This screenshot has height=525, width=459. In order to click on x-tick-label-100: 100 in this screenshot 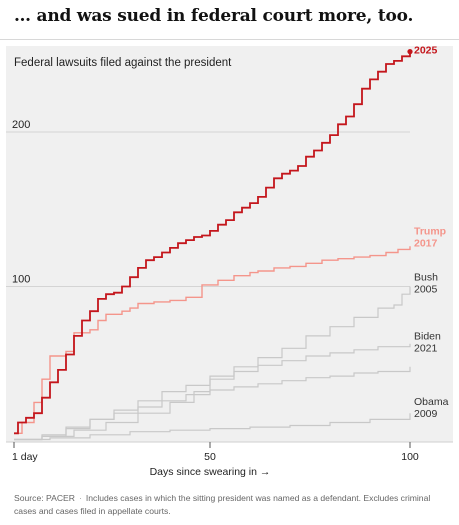, I will do `click(410, 457)`.